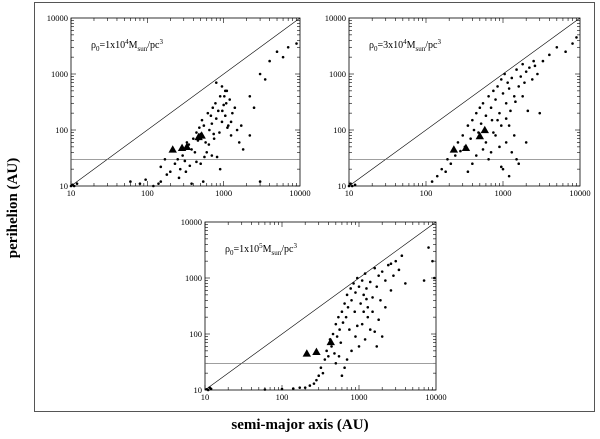  I want to click on triangle-marker, so click(201, 135).